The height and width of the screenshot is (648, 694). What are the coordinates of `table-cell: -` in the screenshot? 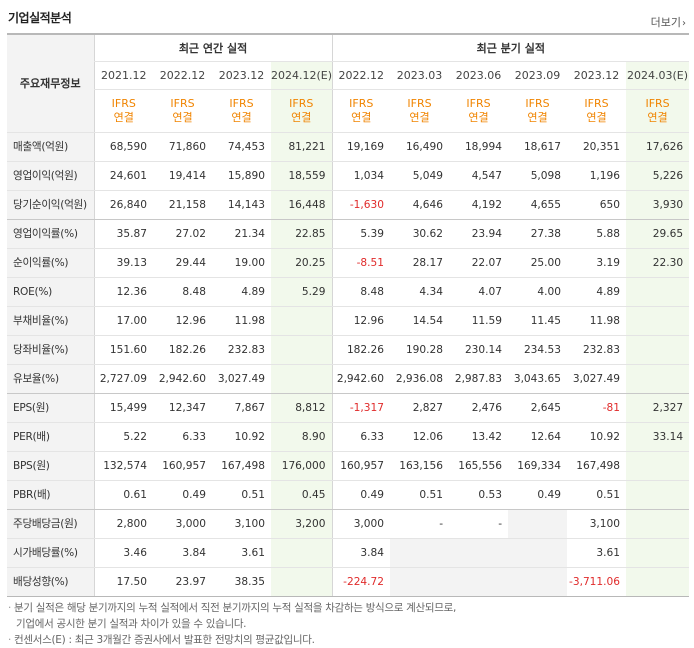 It's located at (420, 524).